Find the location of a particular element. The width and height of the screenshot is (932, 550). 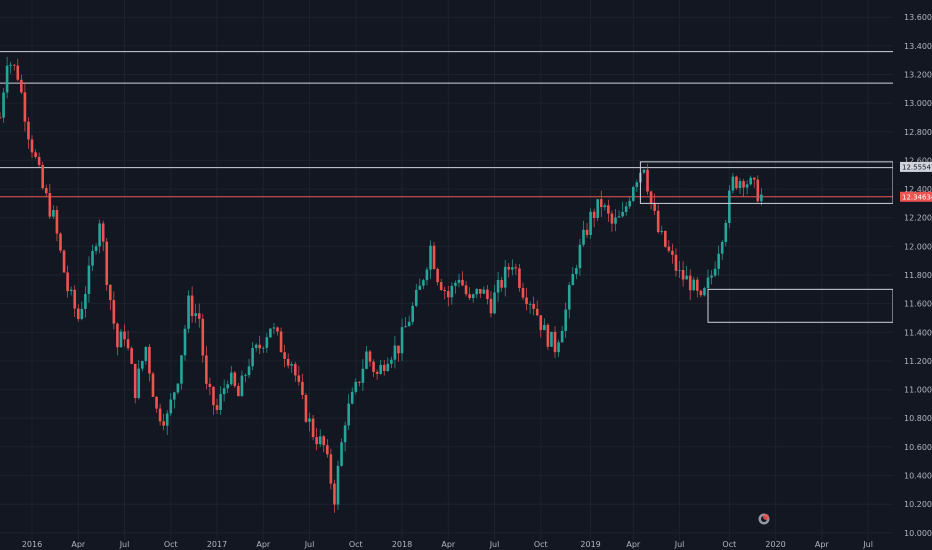

x-tick-label: 2017 is located at coordinates (217, 544).